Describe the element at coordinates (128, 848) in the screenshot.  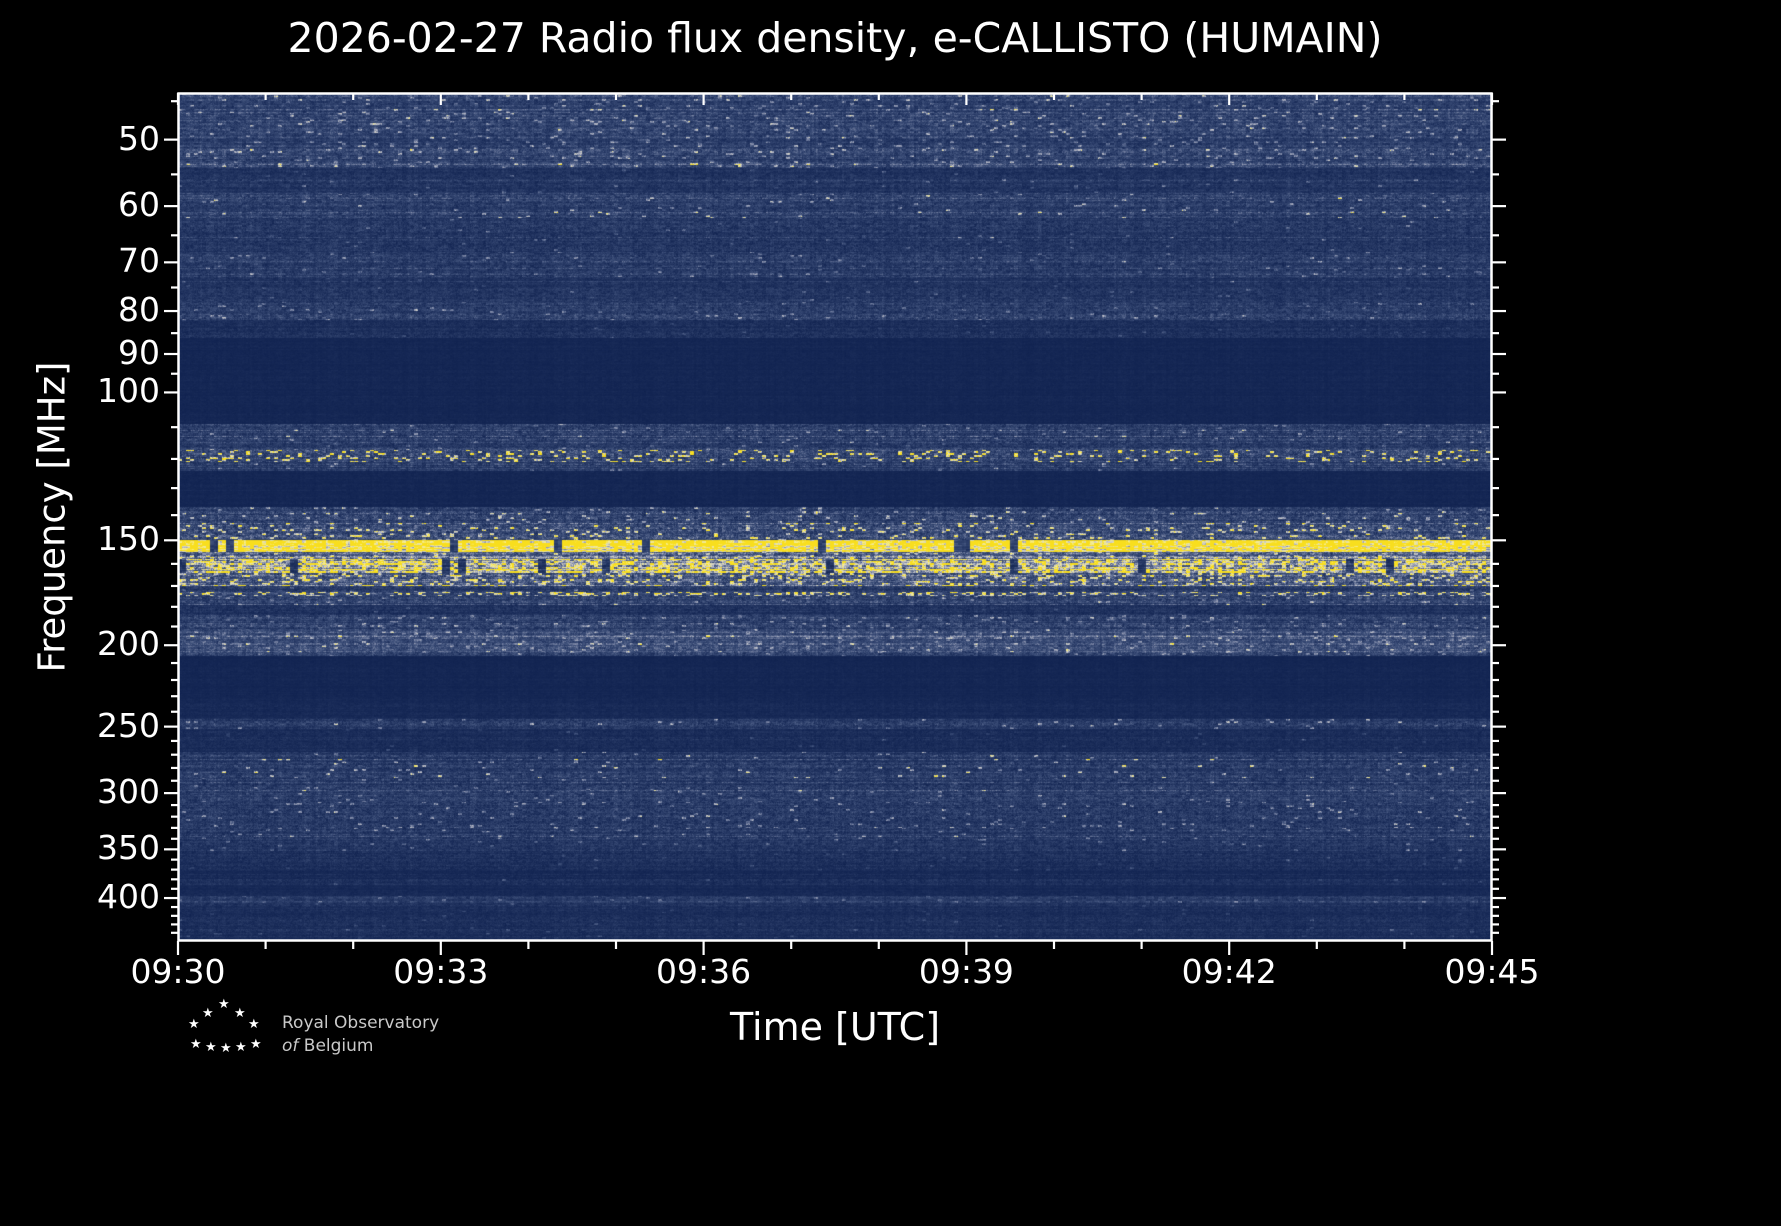
I see `y-tick-label: 350` at that location.